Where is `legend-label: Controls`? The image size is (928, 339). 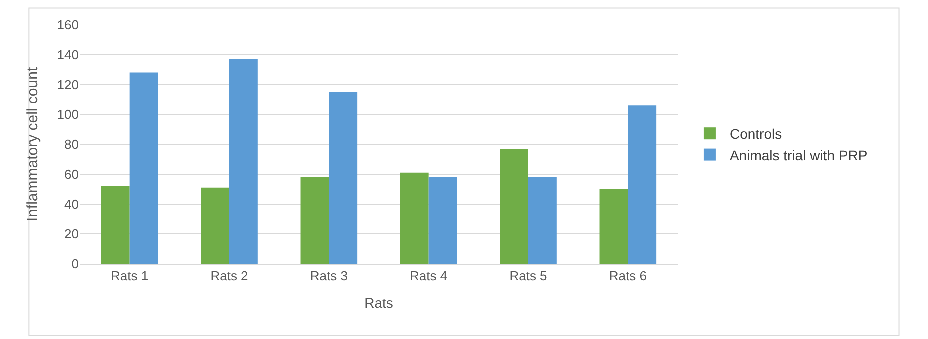 legend-label: Controls is located at coordinates (756, 134).